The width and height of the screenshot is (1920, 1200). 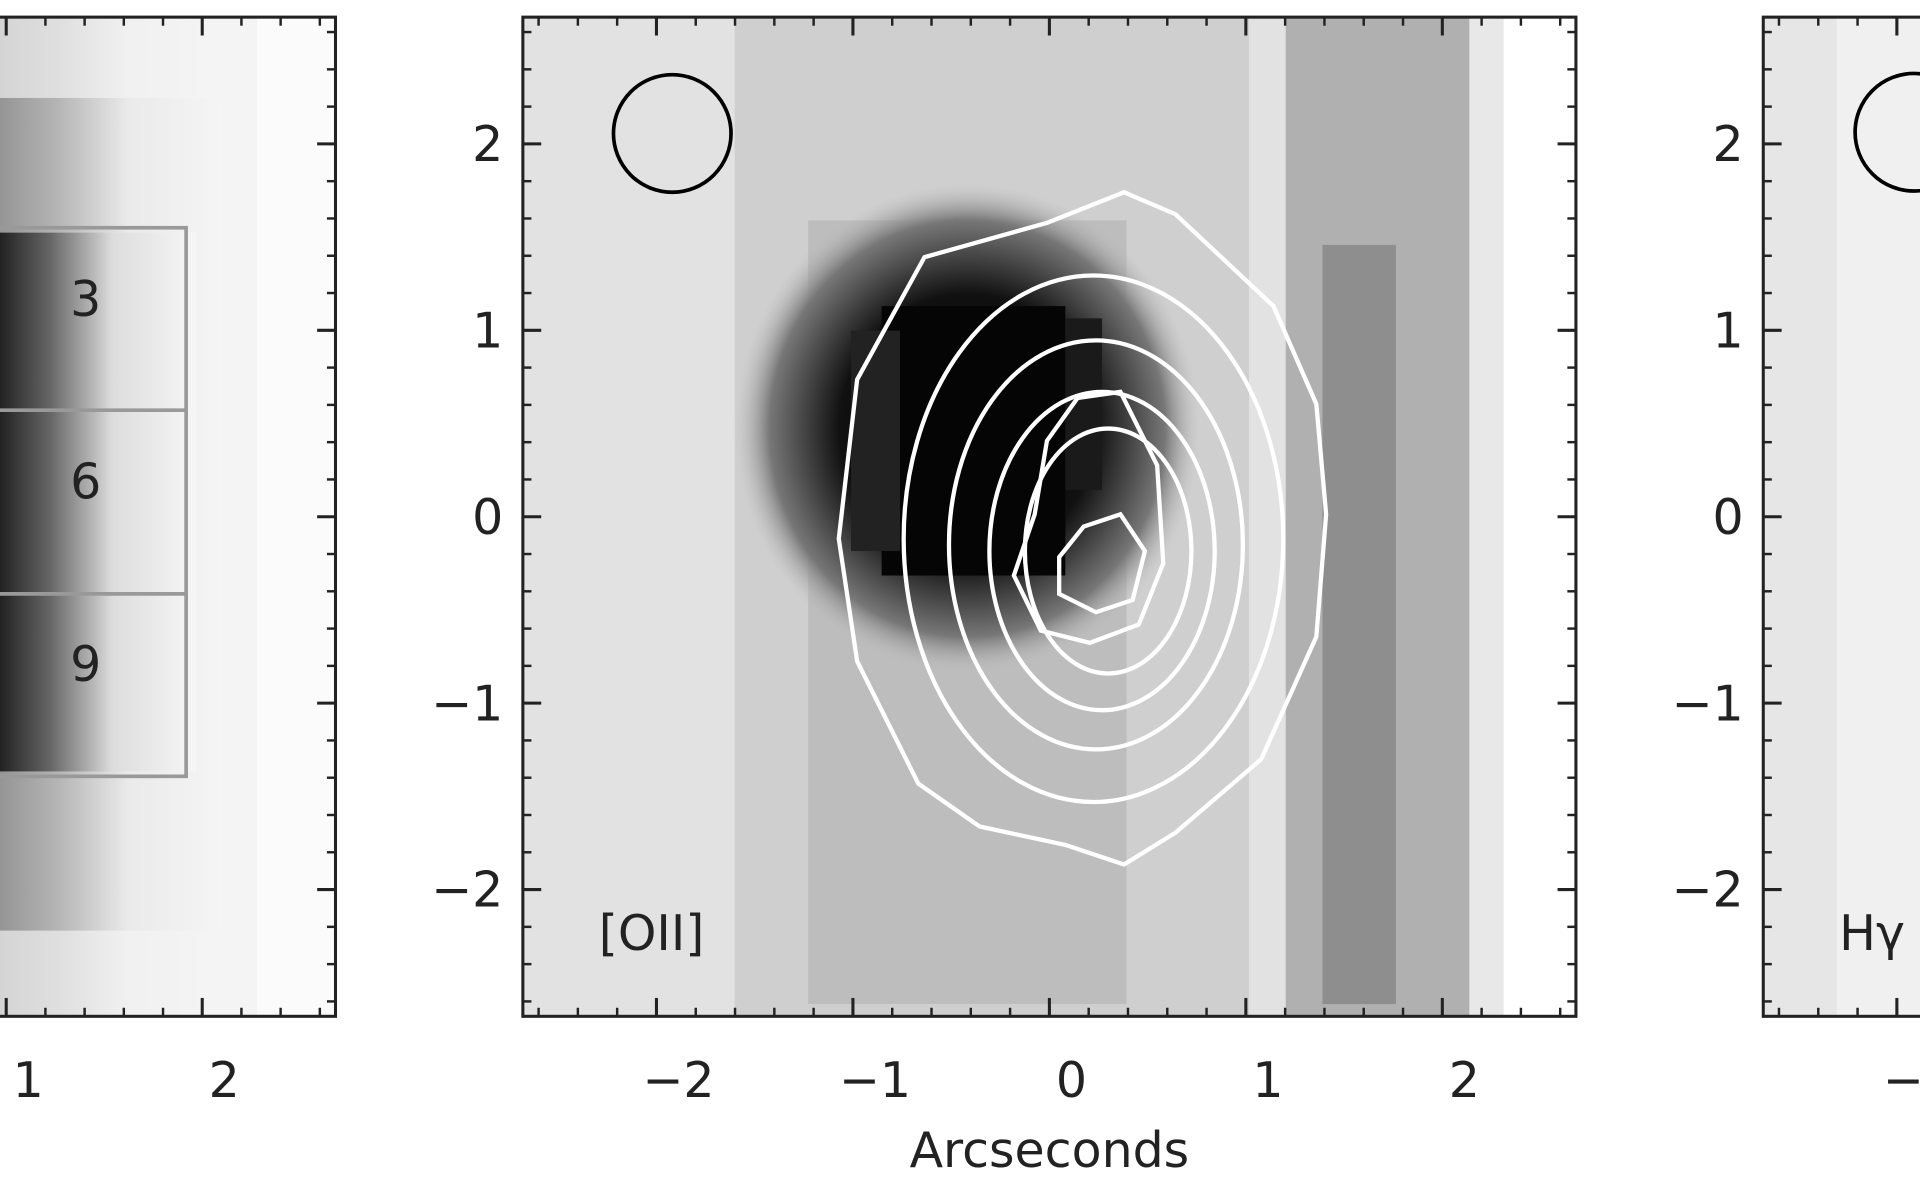 I want to click on region-label: 9, so click(x=85, y=664).